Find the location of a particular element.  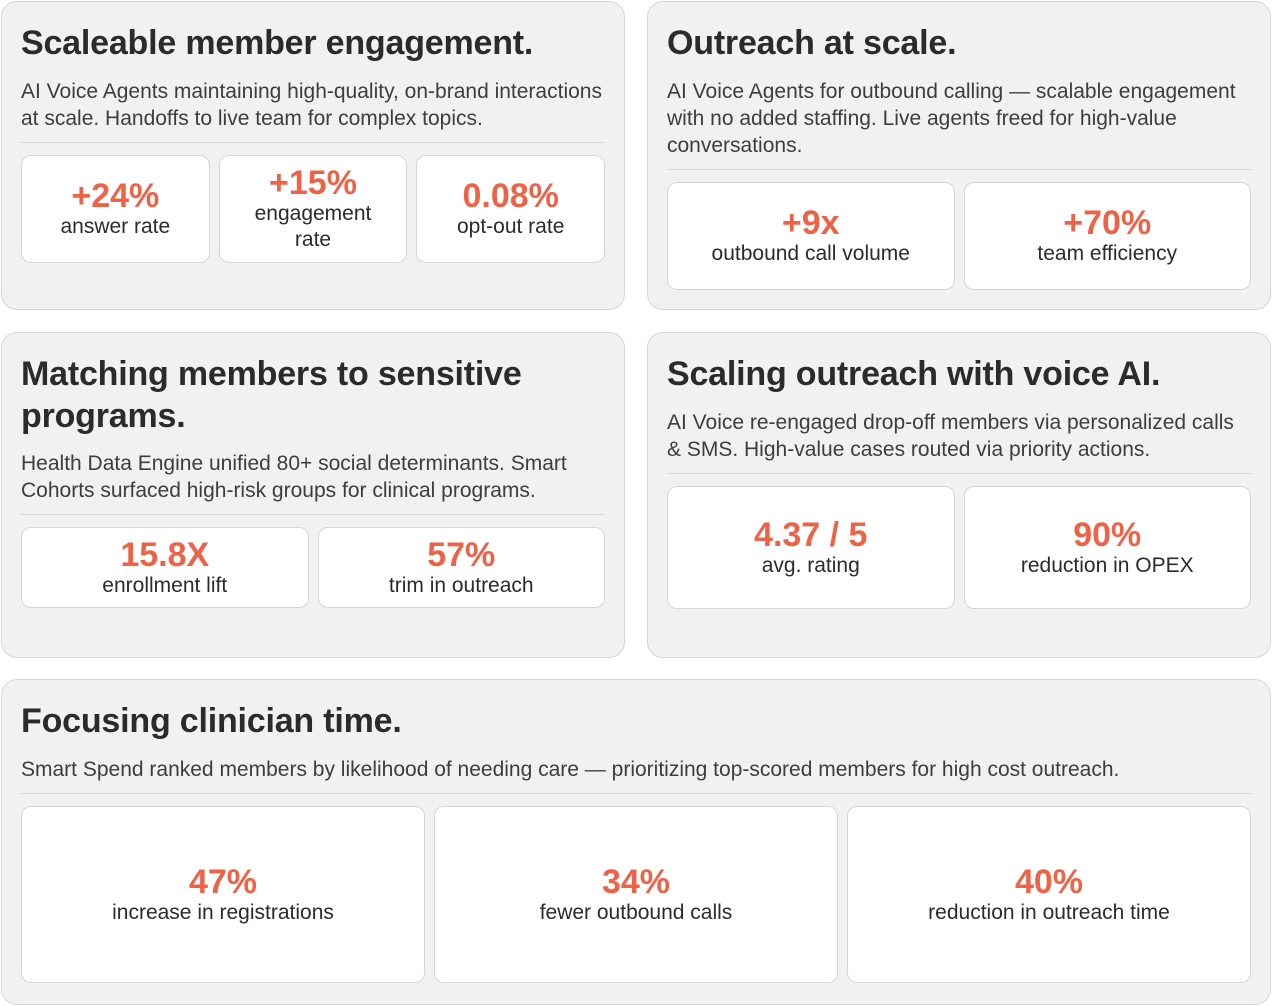

card-title: Scaleable member engagement. is located at coordinates (277, 43).